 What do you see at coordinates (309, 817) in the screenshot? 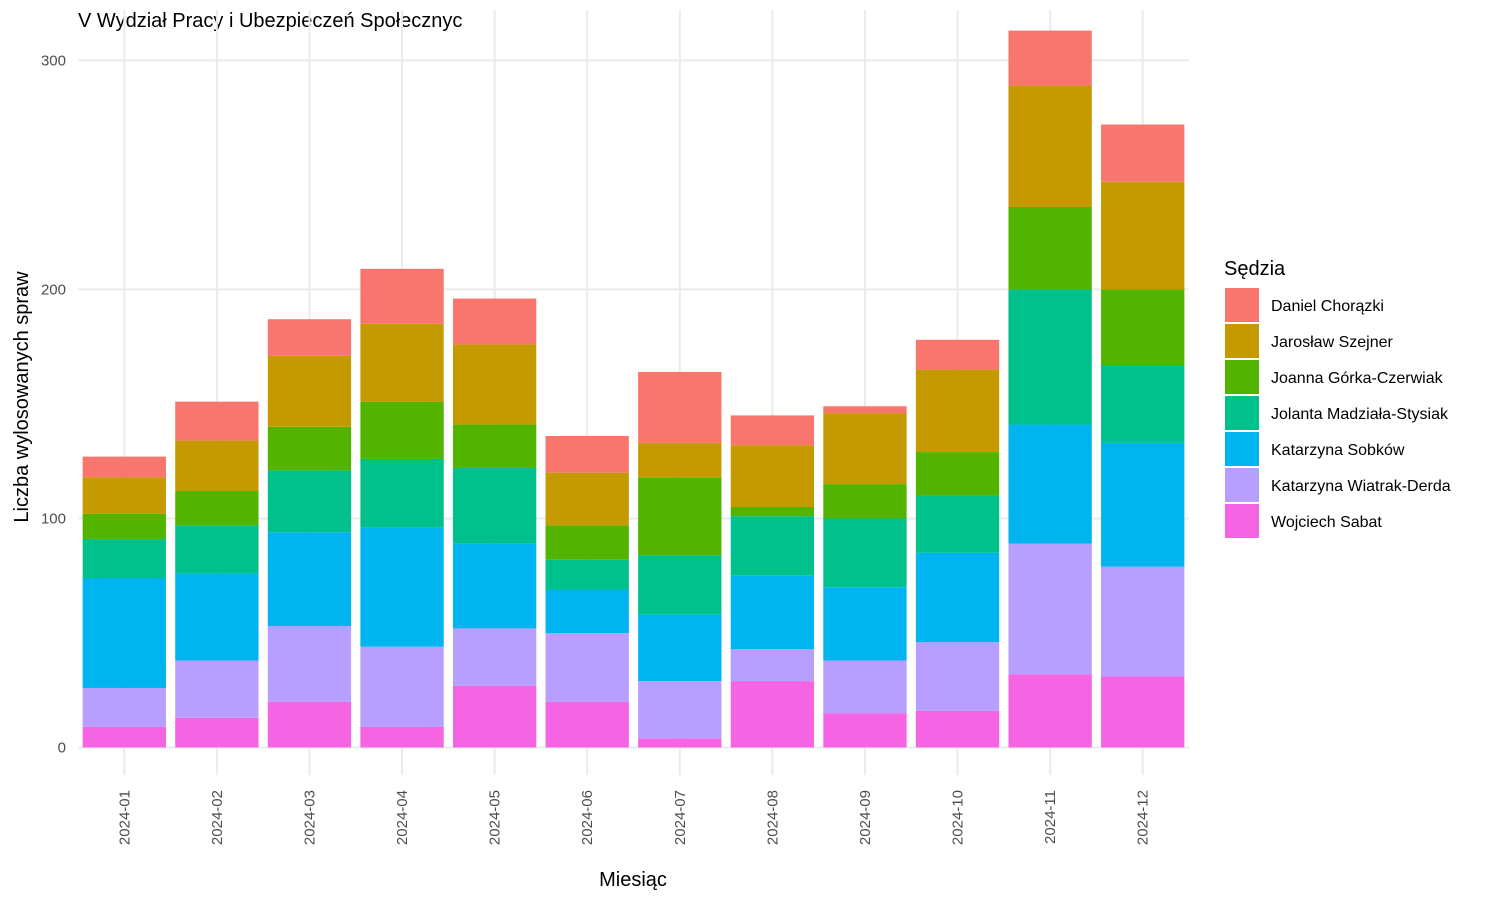
I see `x-tick-label: 2024-03` at bounding box center [309, 817].